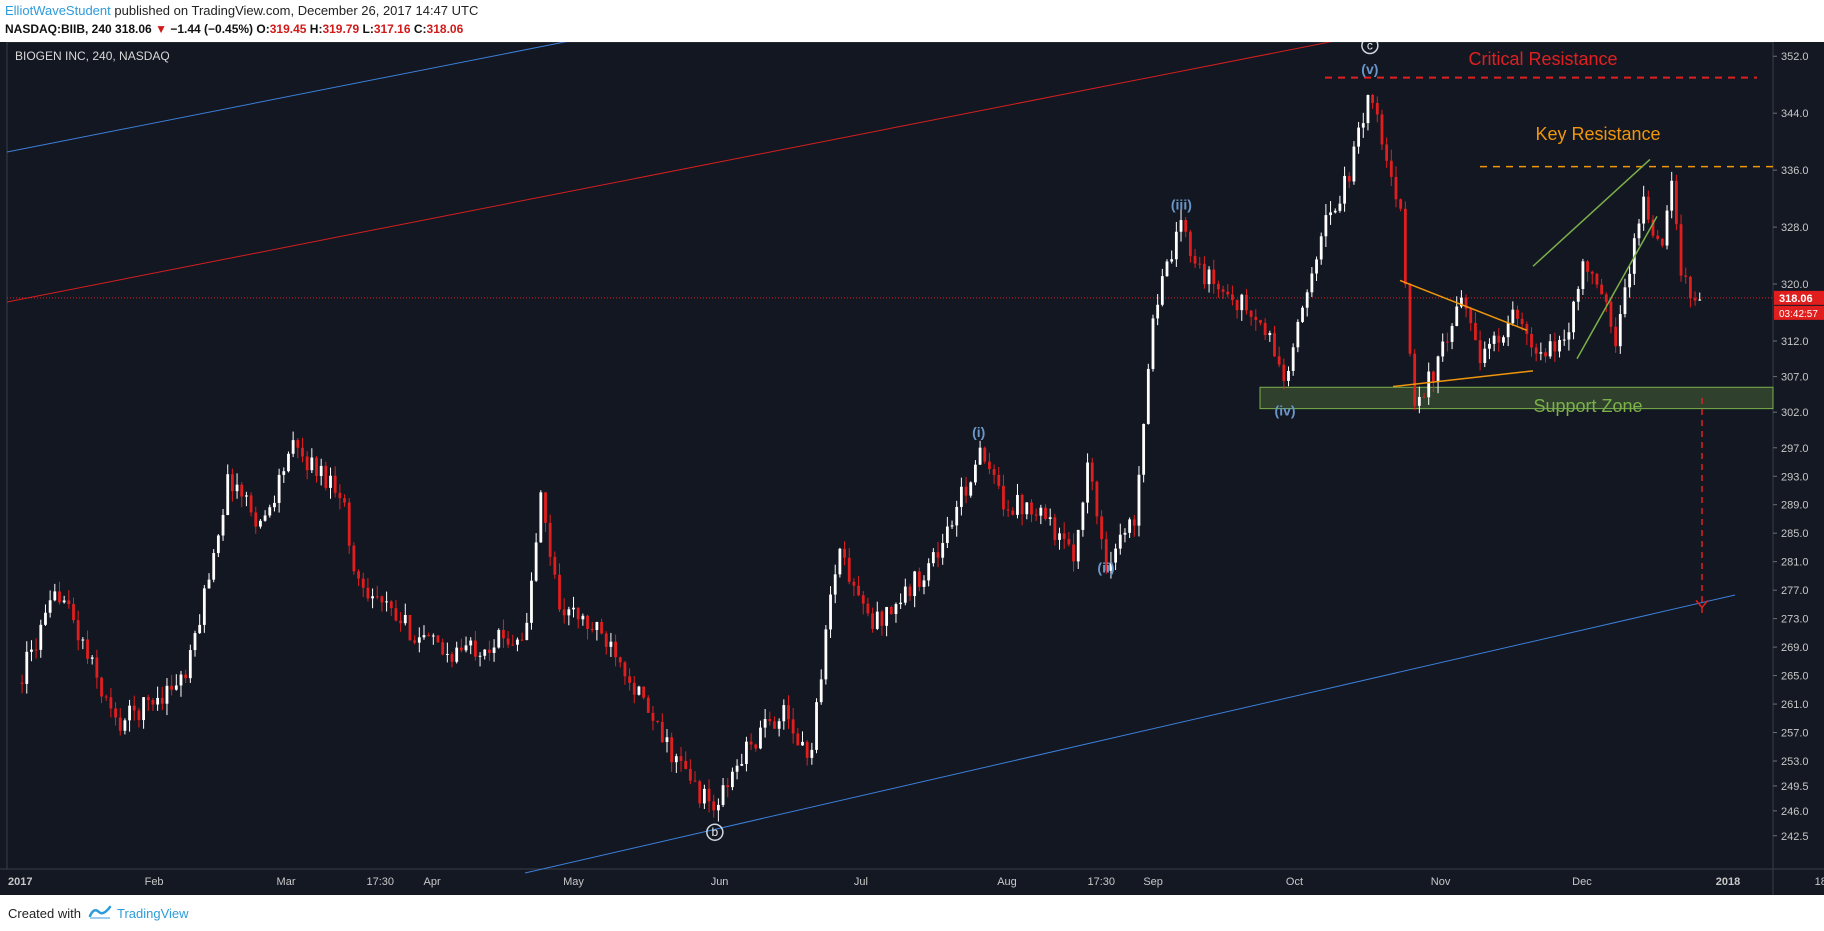 The width and height of the screenshot is (1824, 931). Describe the element at coordinates (1798, 314) in the screenshot. I see `countdown-value: 03:42:57` at that location.